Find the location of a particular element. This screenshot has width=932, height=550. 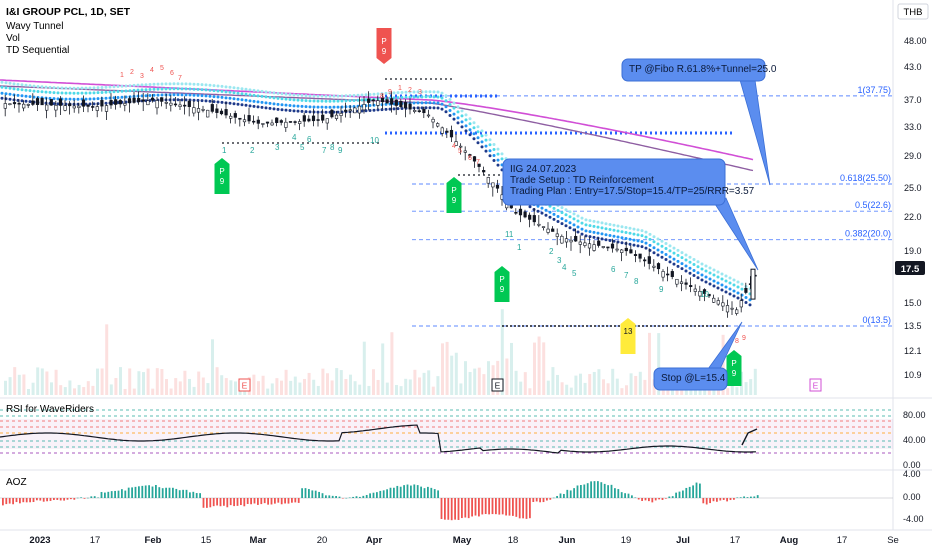

indicator-td-sequential: TD Sequential is located at coordinates (37, 50).